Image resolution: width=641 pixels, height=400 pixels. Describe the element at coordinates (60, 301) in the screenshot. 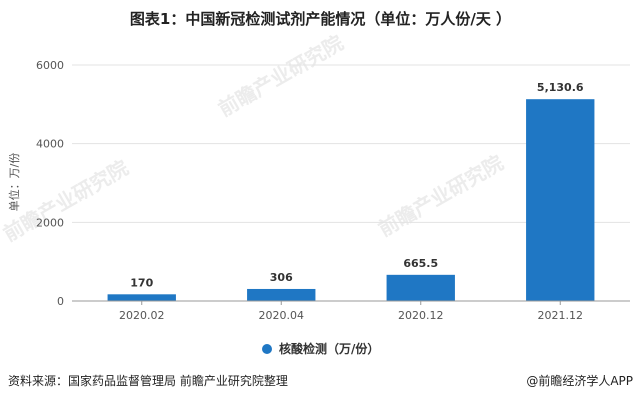

I see `y-tick-label: 0` at that location.